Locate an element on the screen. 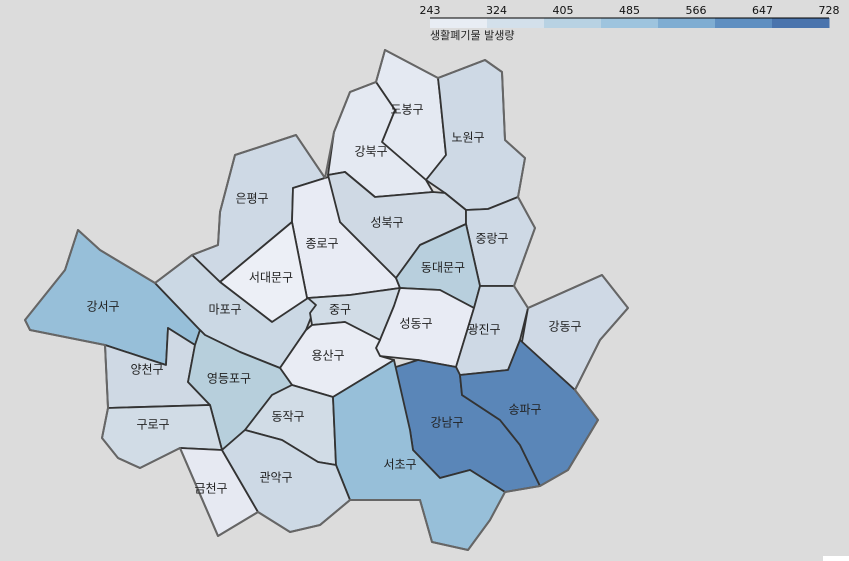 The height and width of the screenshot is (561, 849). legend-ticks: 243 324 405 485 566 647 728 is located at coordinates (630, 10).